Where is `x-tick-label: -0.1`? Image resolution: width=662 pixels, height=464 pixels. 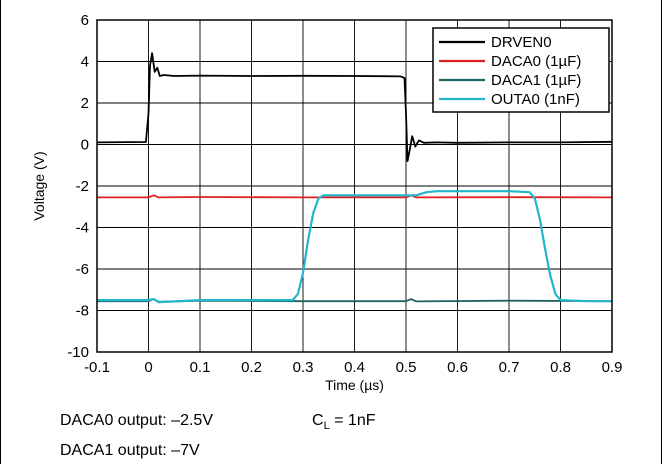 x-tick-label: -0.1 is located at coordinates (97, 367).